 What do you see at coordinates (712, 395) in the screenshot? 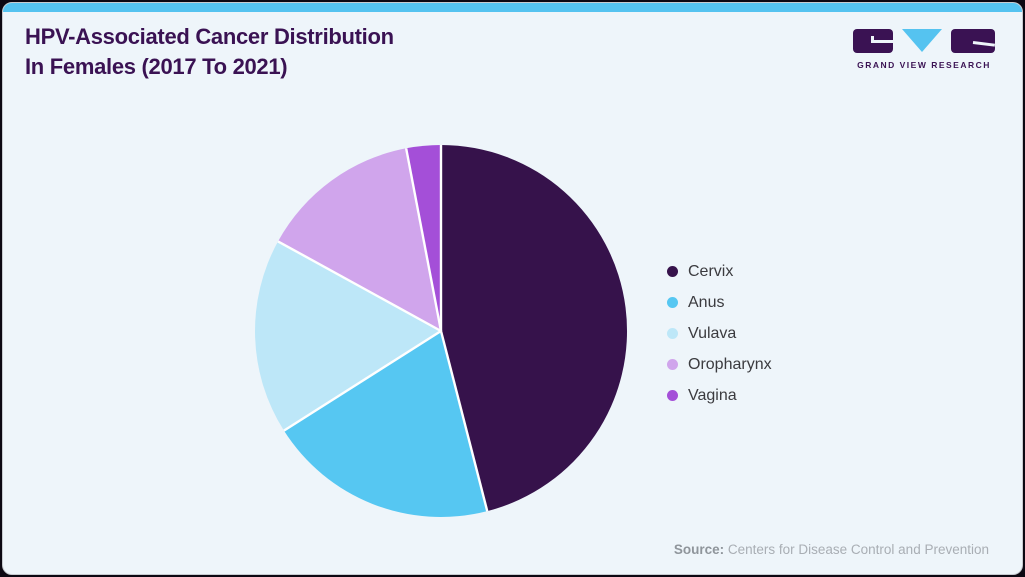
I see `legend-label: Vagina` at bounding box center [712, 395].